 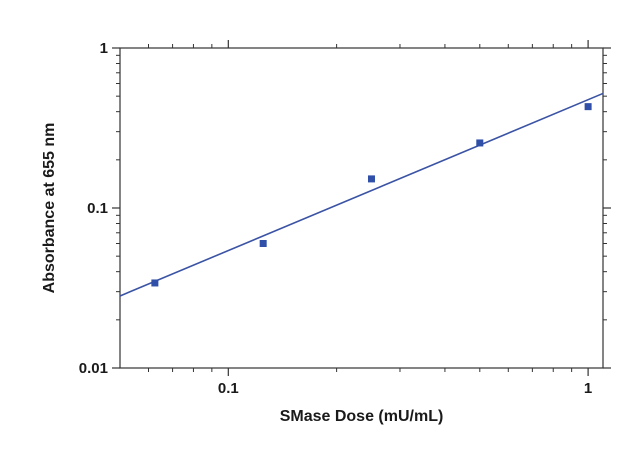 I want to click on x-tick-label: 1, so click(x=588, y=388).